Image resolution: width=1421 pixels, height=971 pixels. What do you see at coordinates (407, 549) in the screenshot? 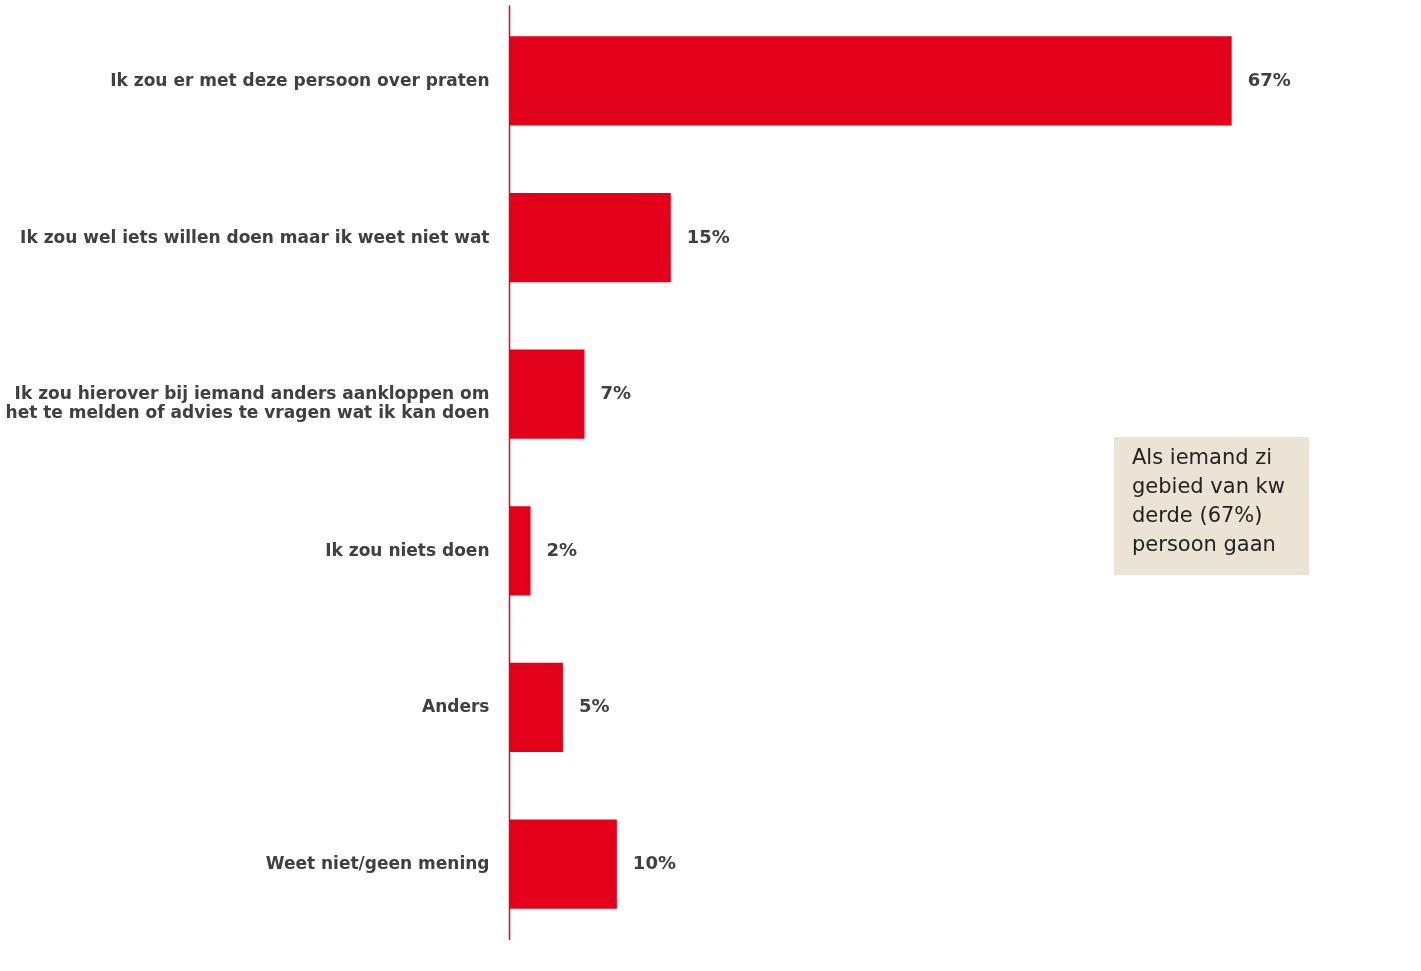
I see `y-tick-label: Ik zou niets doen` at bounding box center [407, 549].